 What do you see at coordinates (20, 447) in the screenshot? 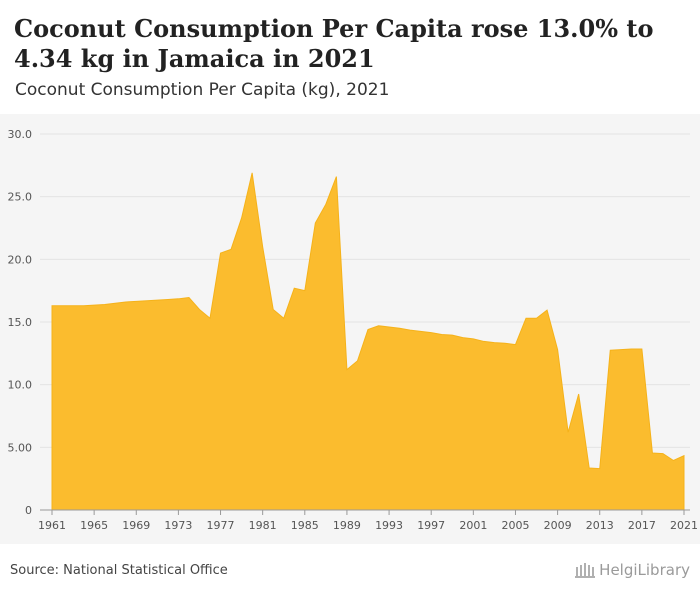
I see `y-tick-label: 5.00` at bounding box center [20, 447].